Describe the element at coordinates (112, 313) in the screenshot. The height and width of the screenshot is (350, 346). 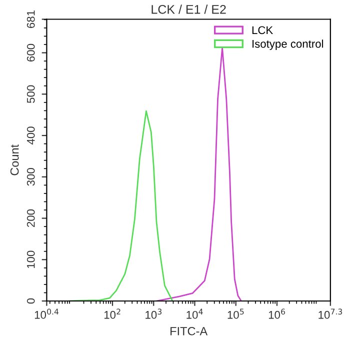
I see `x-tick-label: 10$^{2}$` at that location.